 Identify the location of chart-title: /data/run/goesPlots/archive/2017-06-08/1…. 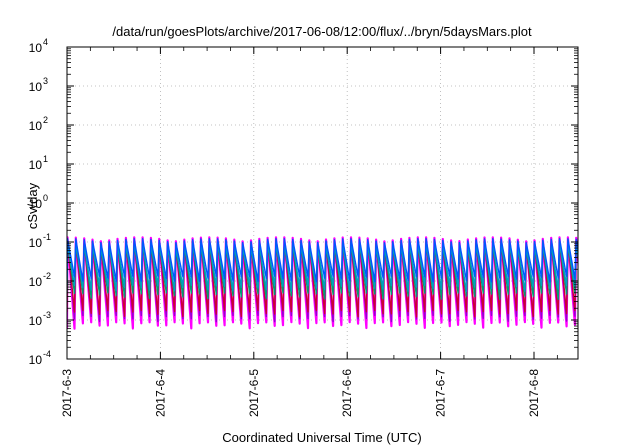
(322, 31).